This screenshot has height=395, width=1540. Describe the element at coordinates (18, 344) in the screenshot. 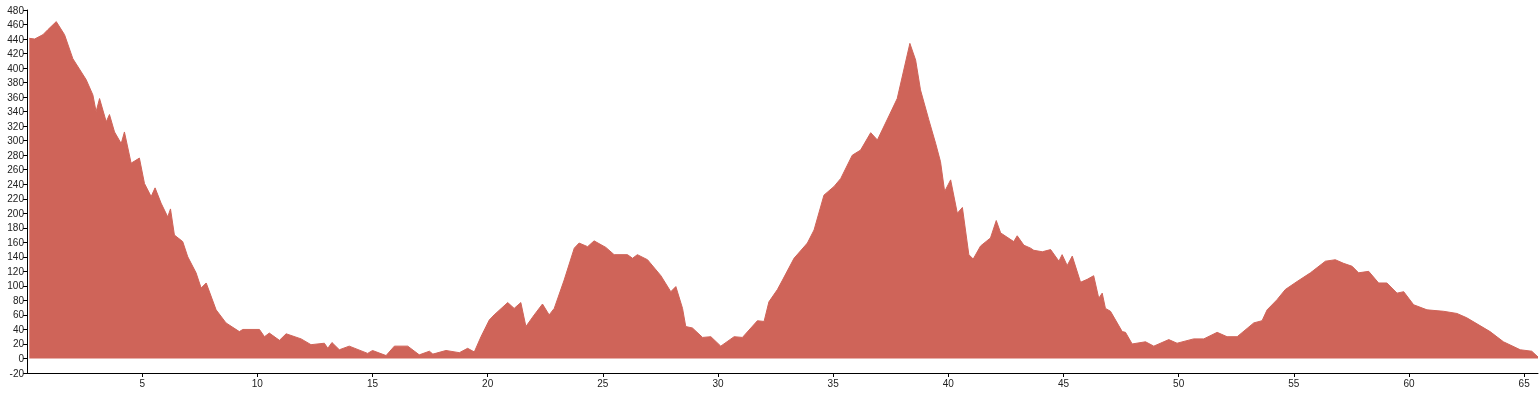

I see `y-tick-label: 20` at that location.